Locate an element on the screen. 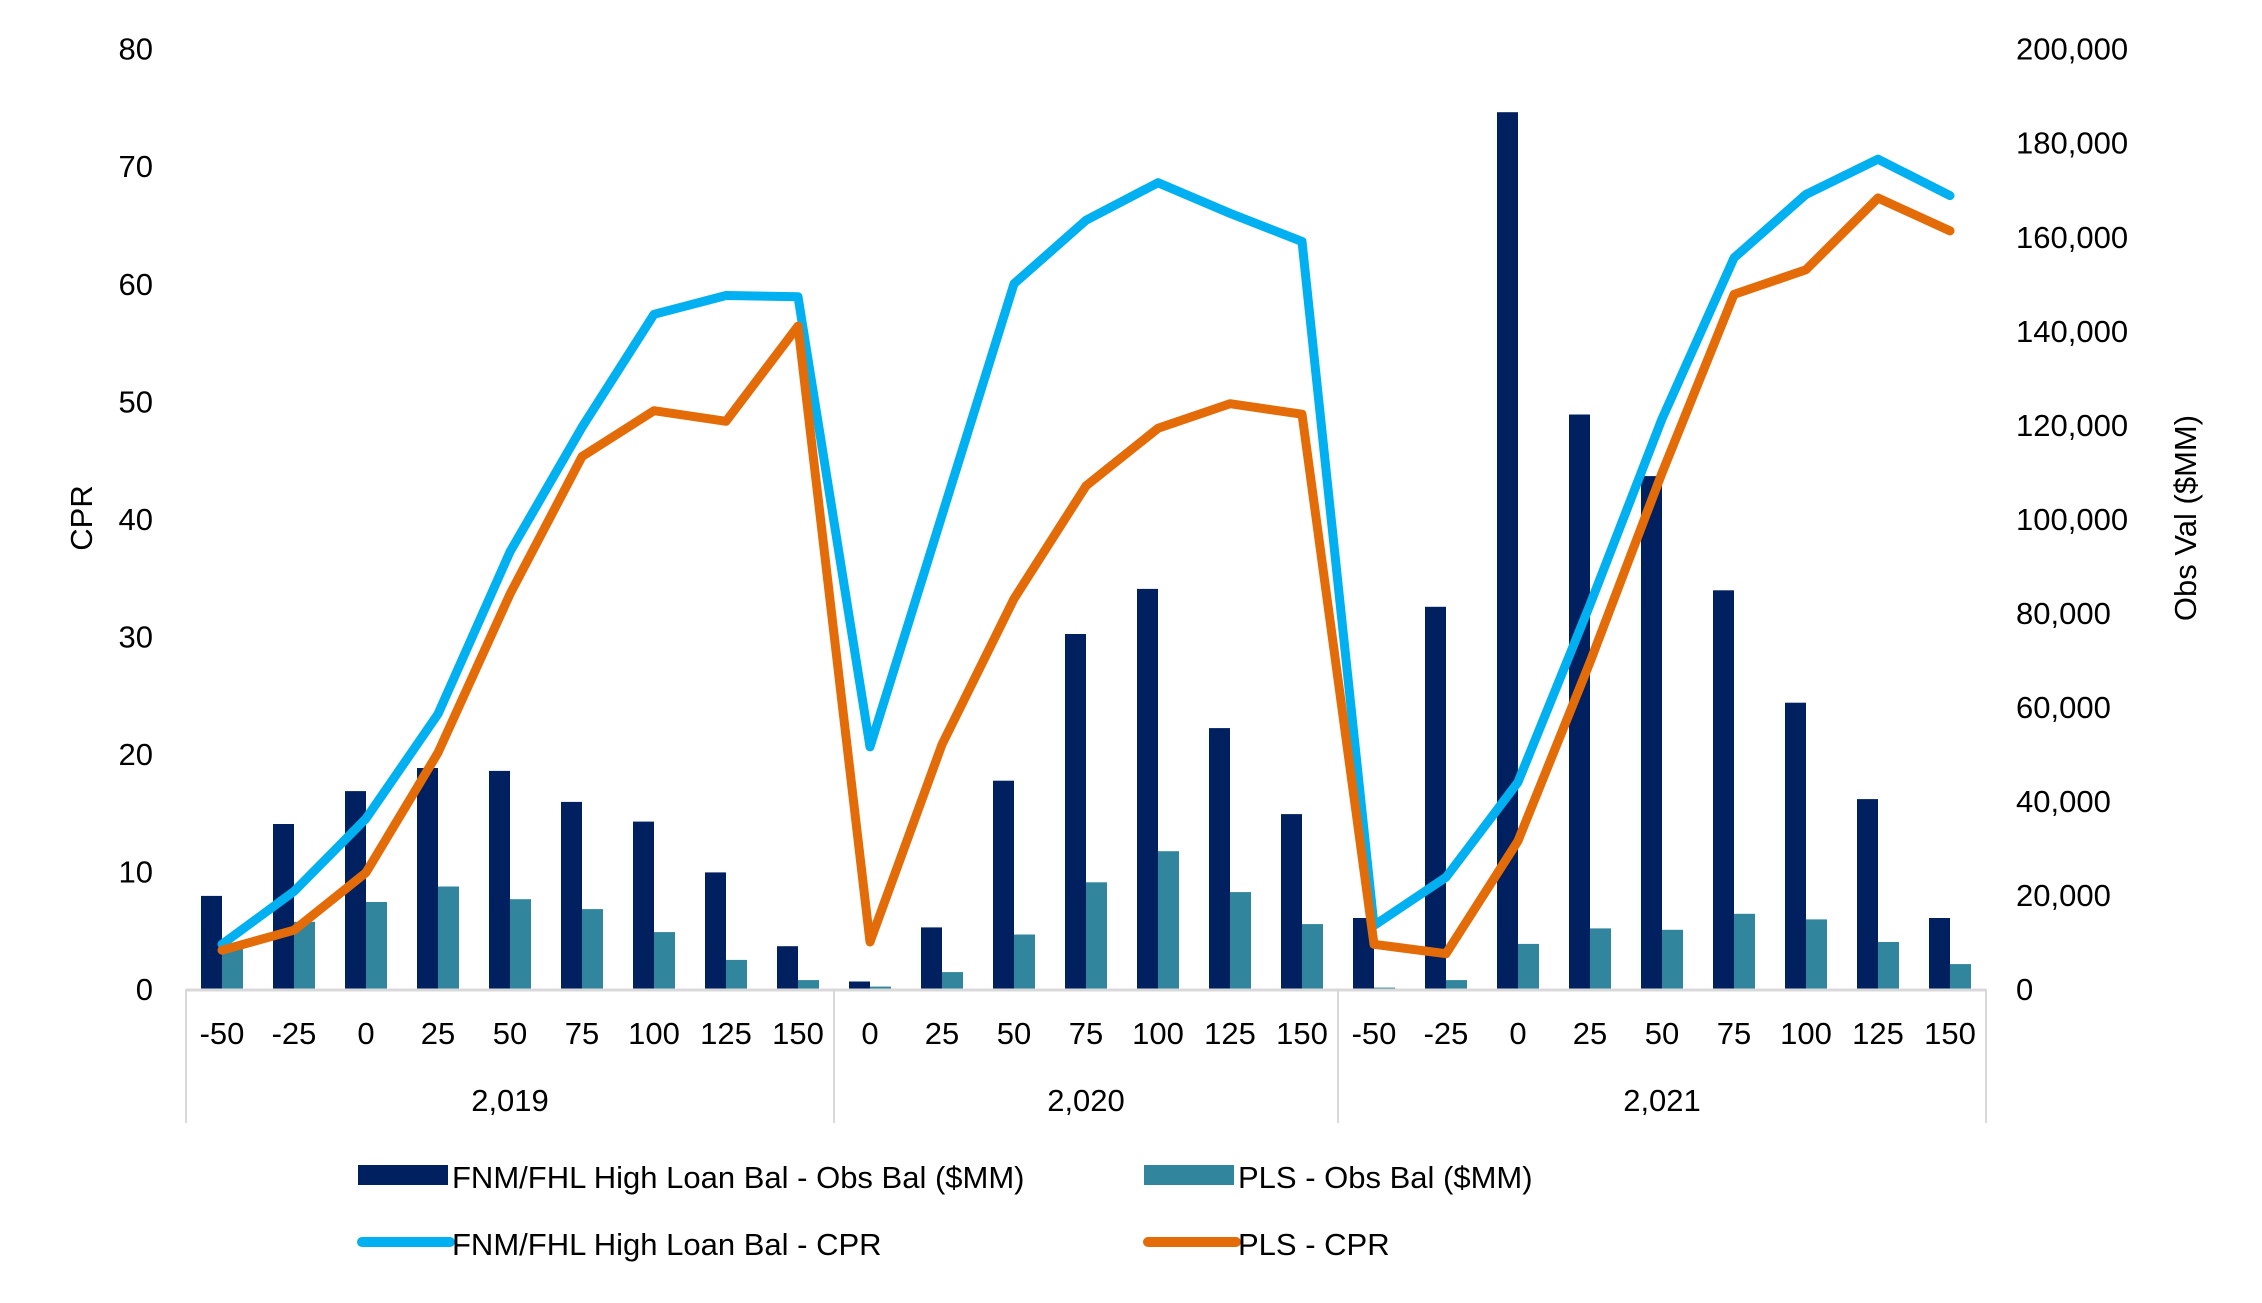  left-axis-title: CPR is located at coordinates (81, 517).